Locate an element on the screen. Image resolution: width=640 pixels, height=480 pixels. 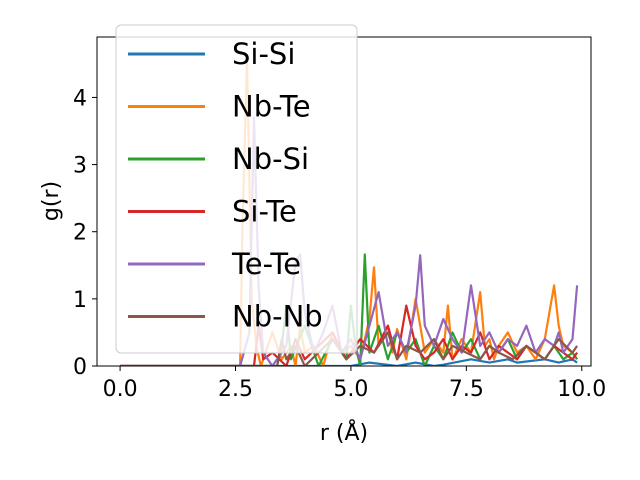
y-tick-label: 3 is located at coordinates (80, 166).